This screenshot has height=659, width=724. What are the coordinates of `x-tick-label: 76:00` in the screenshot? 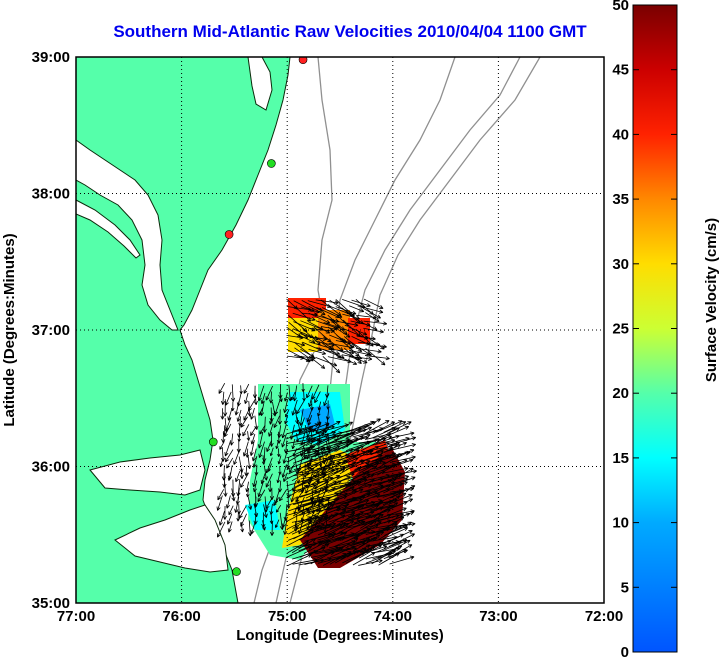 It's located at (181, 616).